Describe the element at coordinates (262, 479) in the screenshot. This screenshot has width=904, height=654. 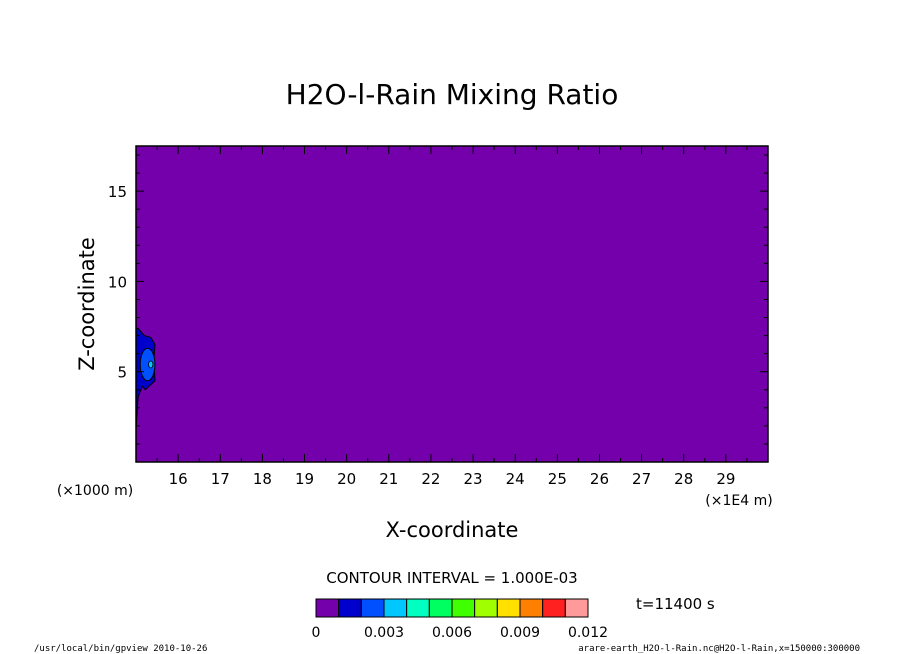
I see `x-tick-label: 18` at that location.